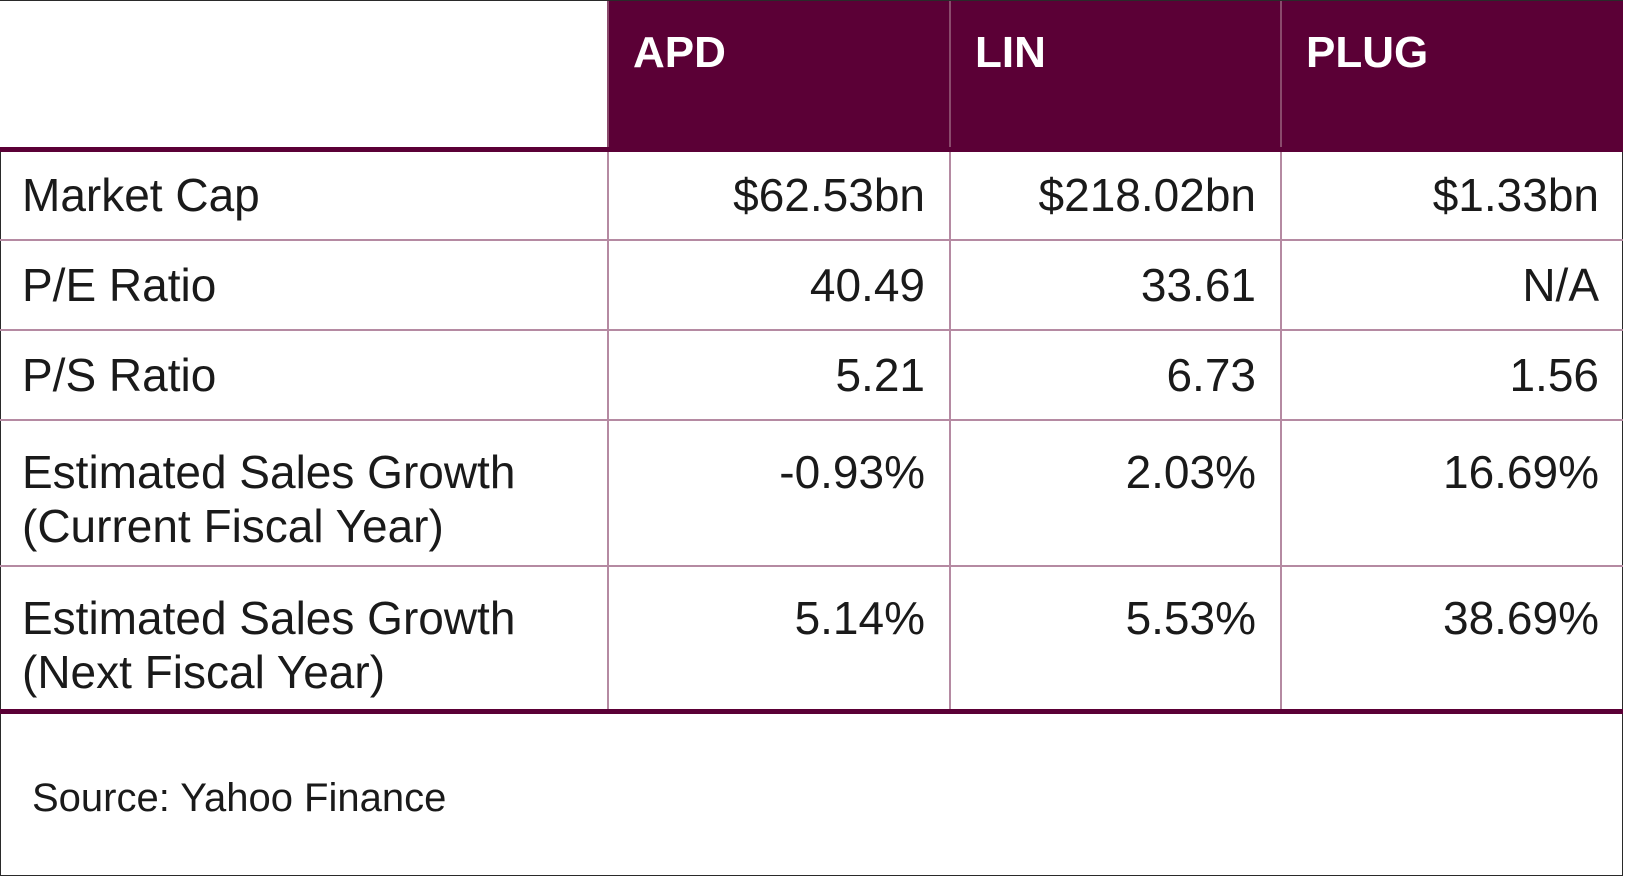  I want to click on cell-plug-market-cap: $1.33bn, so click(1451, 195).